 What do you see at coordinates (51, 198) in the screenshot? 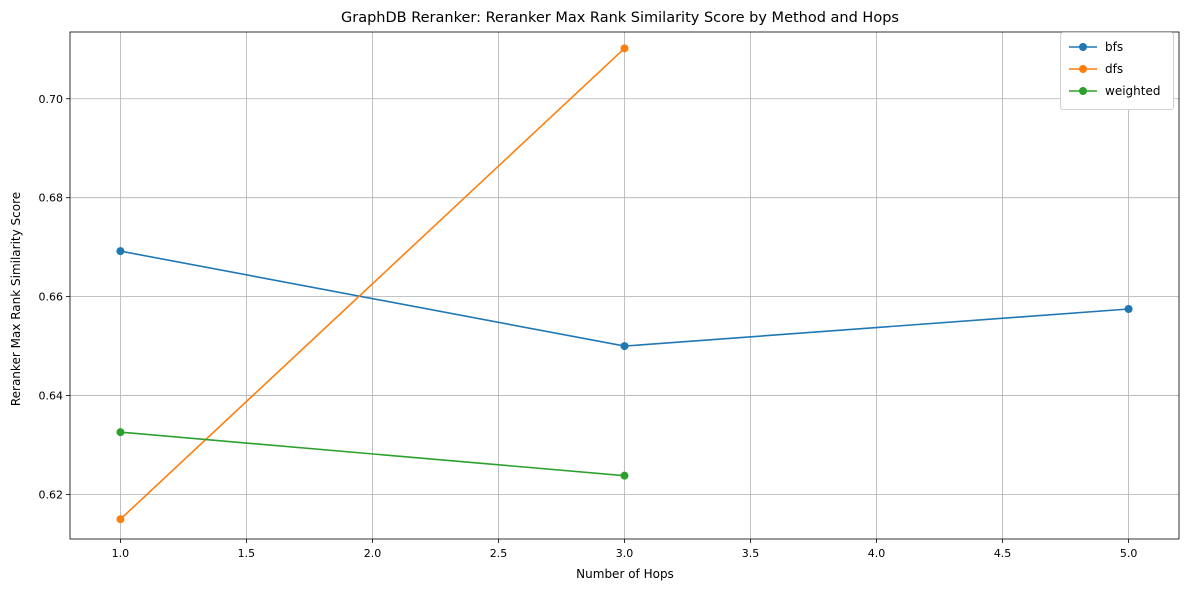
I see `y-tick-label: 0.68` at bounding box center [51, 198].